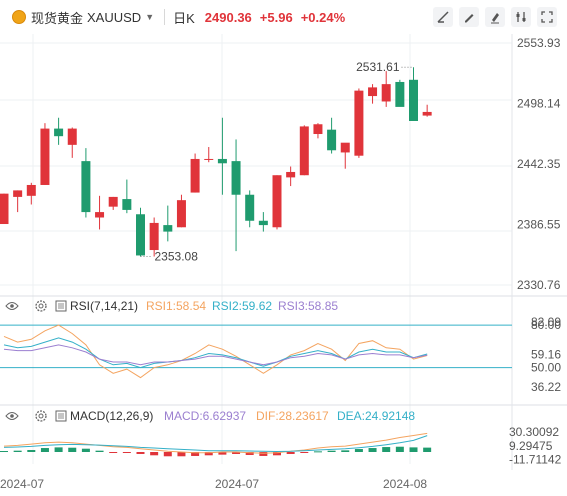 Image resolution: width=567 pixels, height=496 pixels. What do you see at coordinates (539, 103) in the screenshot?
I see `price-tick-label: 2498.14` at bounding box center [539, 103].